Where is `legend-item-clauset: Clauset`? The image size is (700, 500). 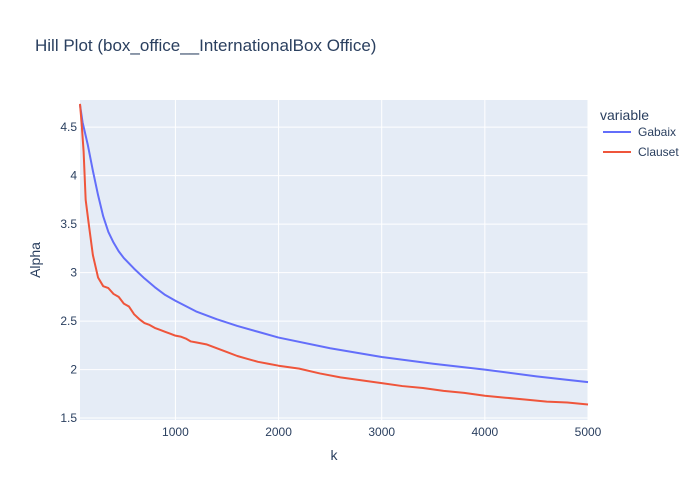 legend-item-clauset: Clauset is located at coordinates (641, 152).